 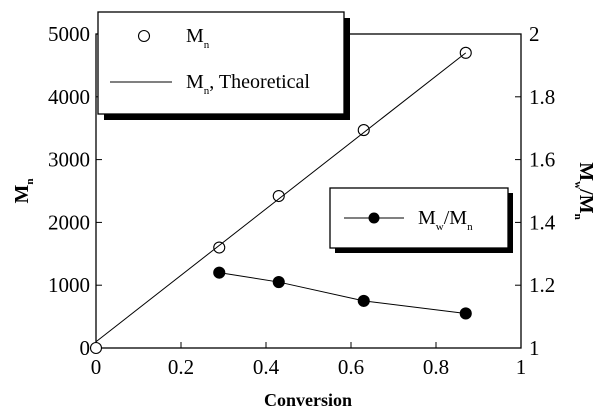 I want to click on y-axis-title: Mn, so click(x=23, y=190).